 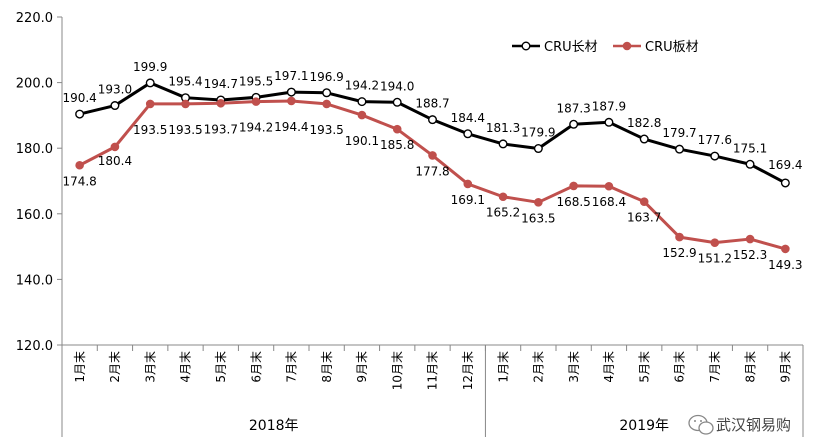 I want to click on data-label-plate: 177.8, so click(x=432, y=171).